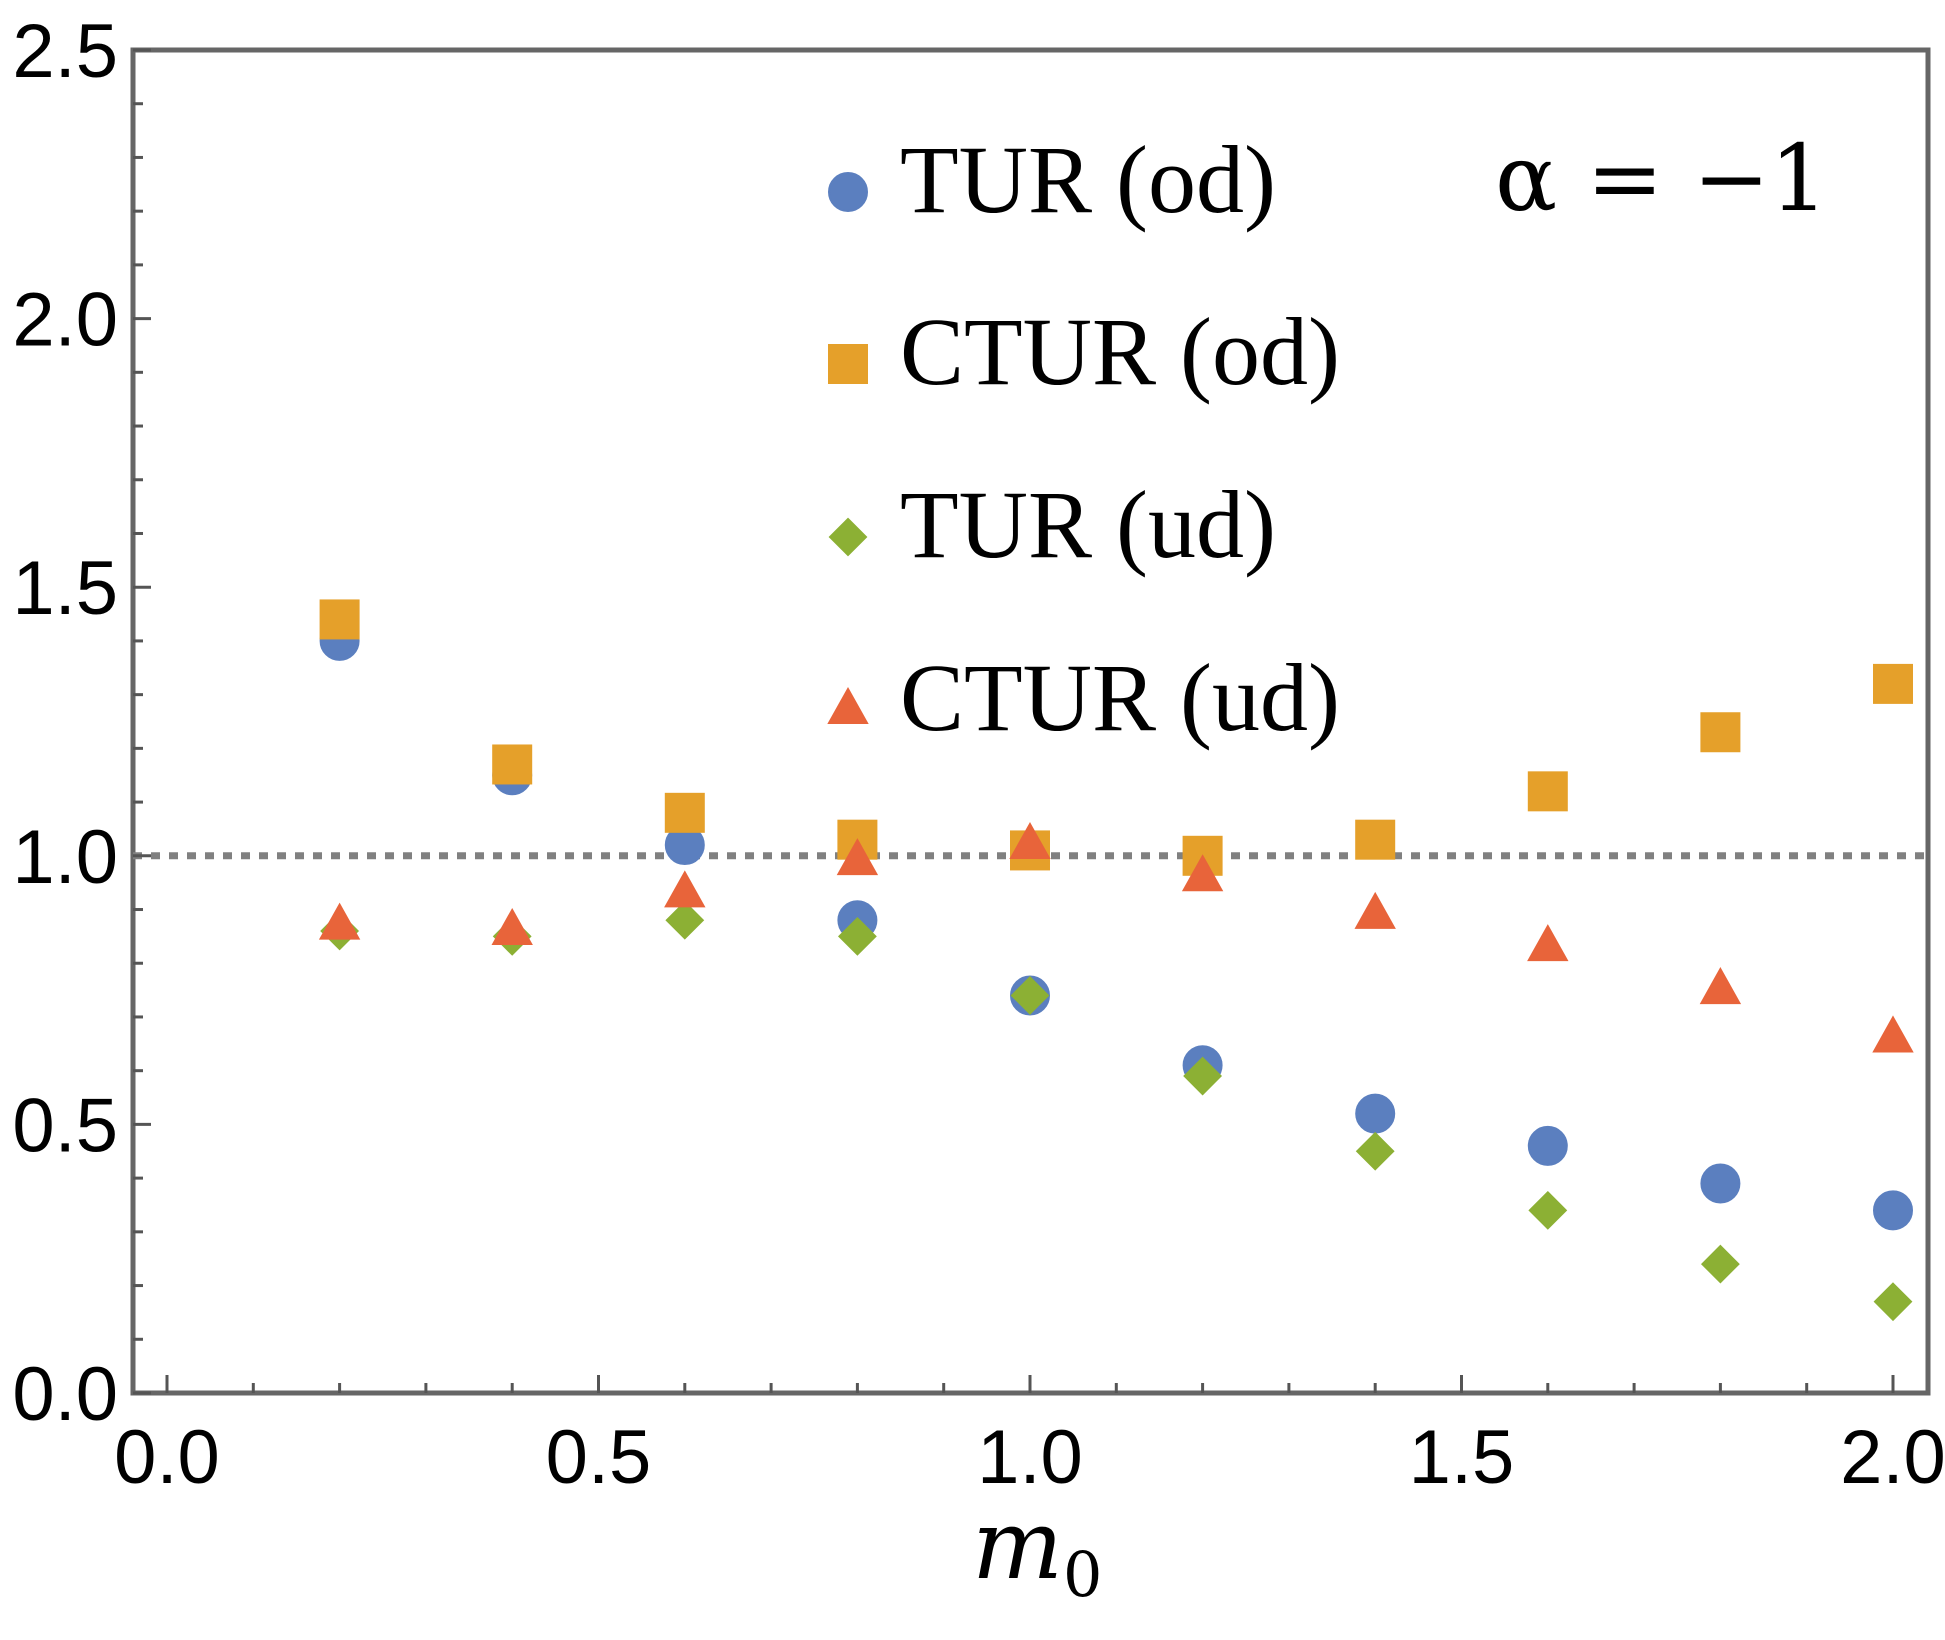 The image size is (1945, 1640). What do you see at coordinates (1082, 1574) in the screenshot?
I see `x-axis-label-sub: 0` at bounding box center [1082, 1574].